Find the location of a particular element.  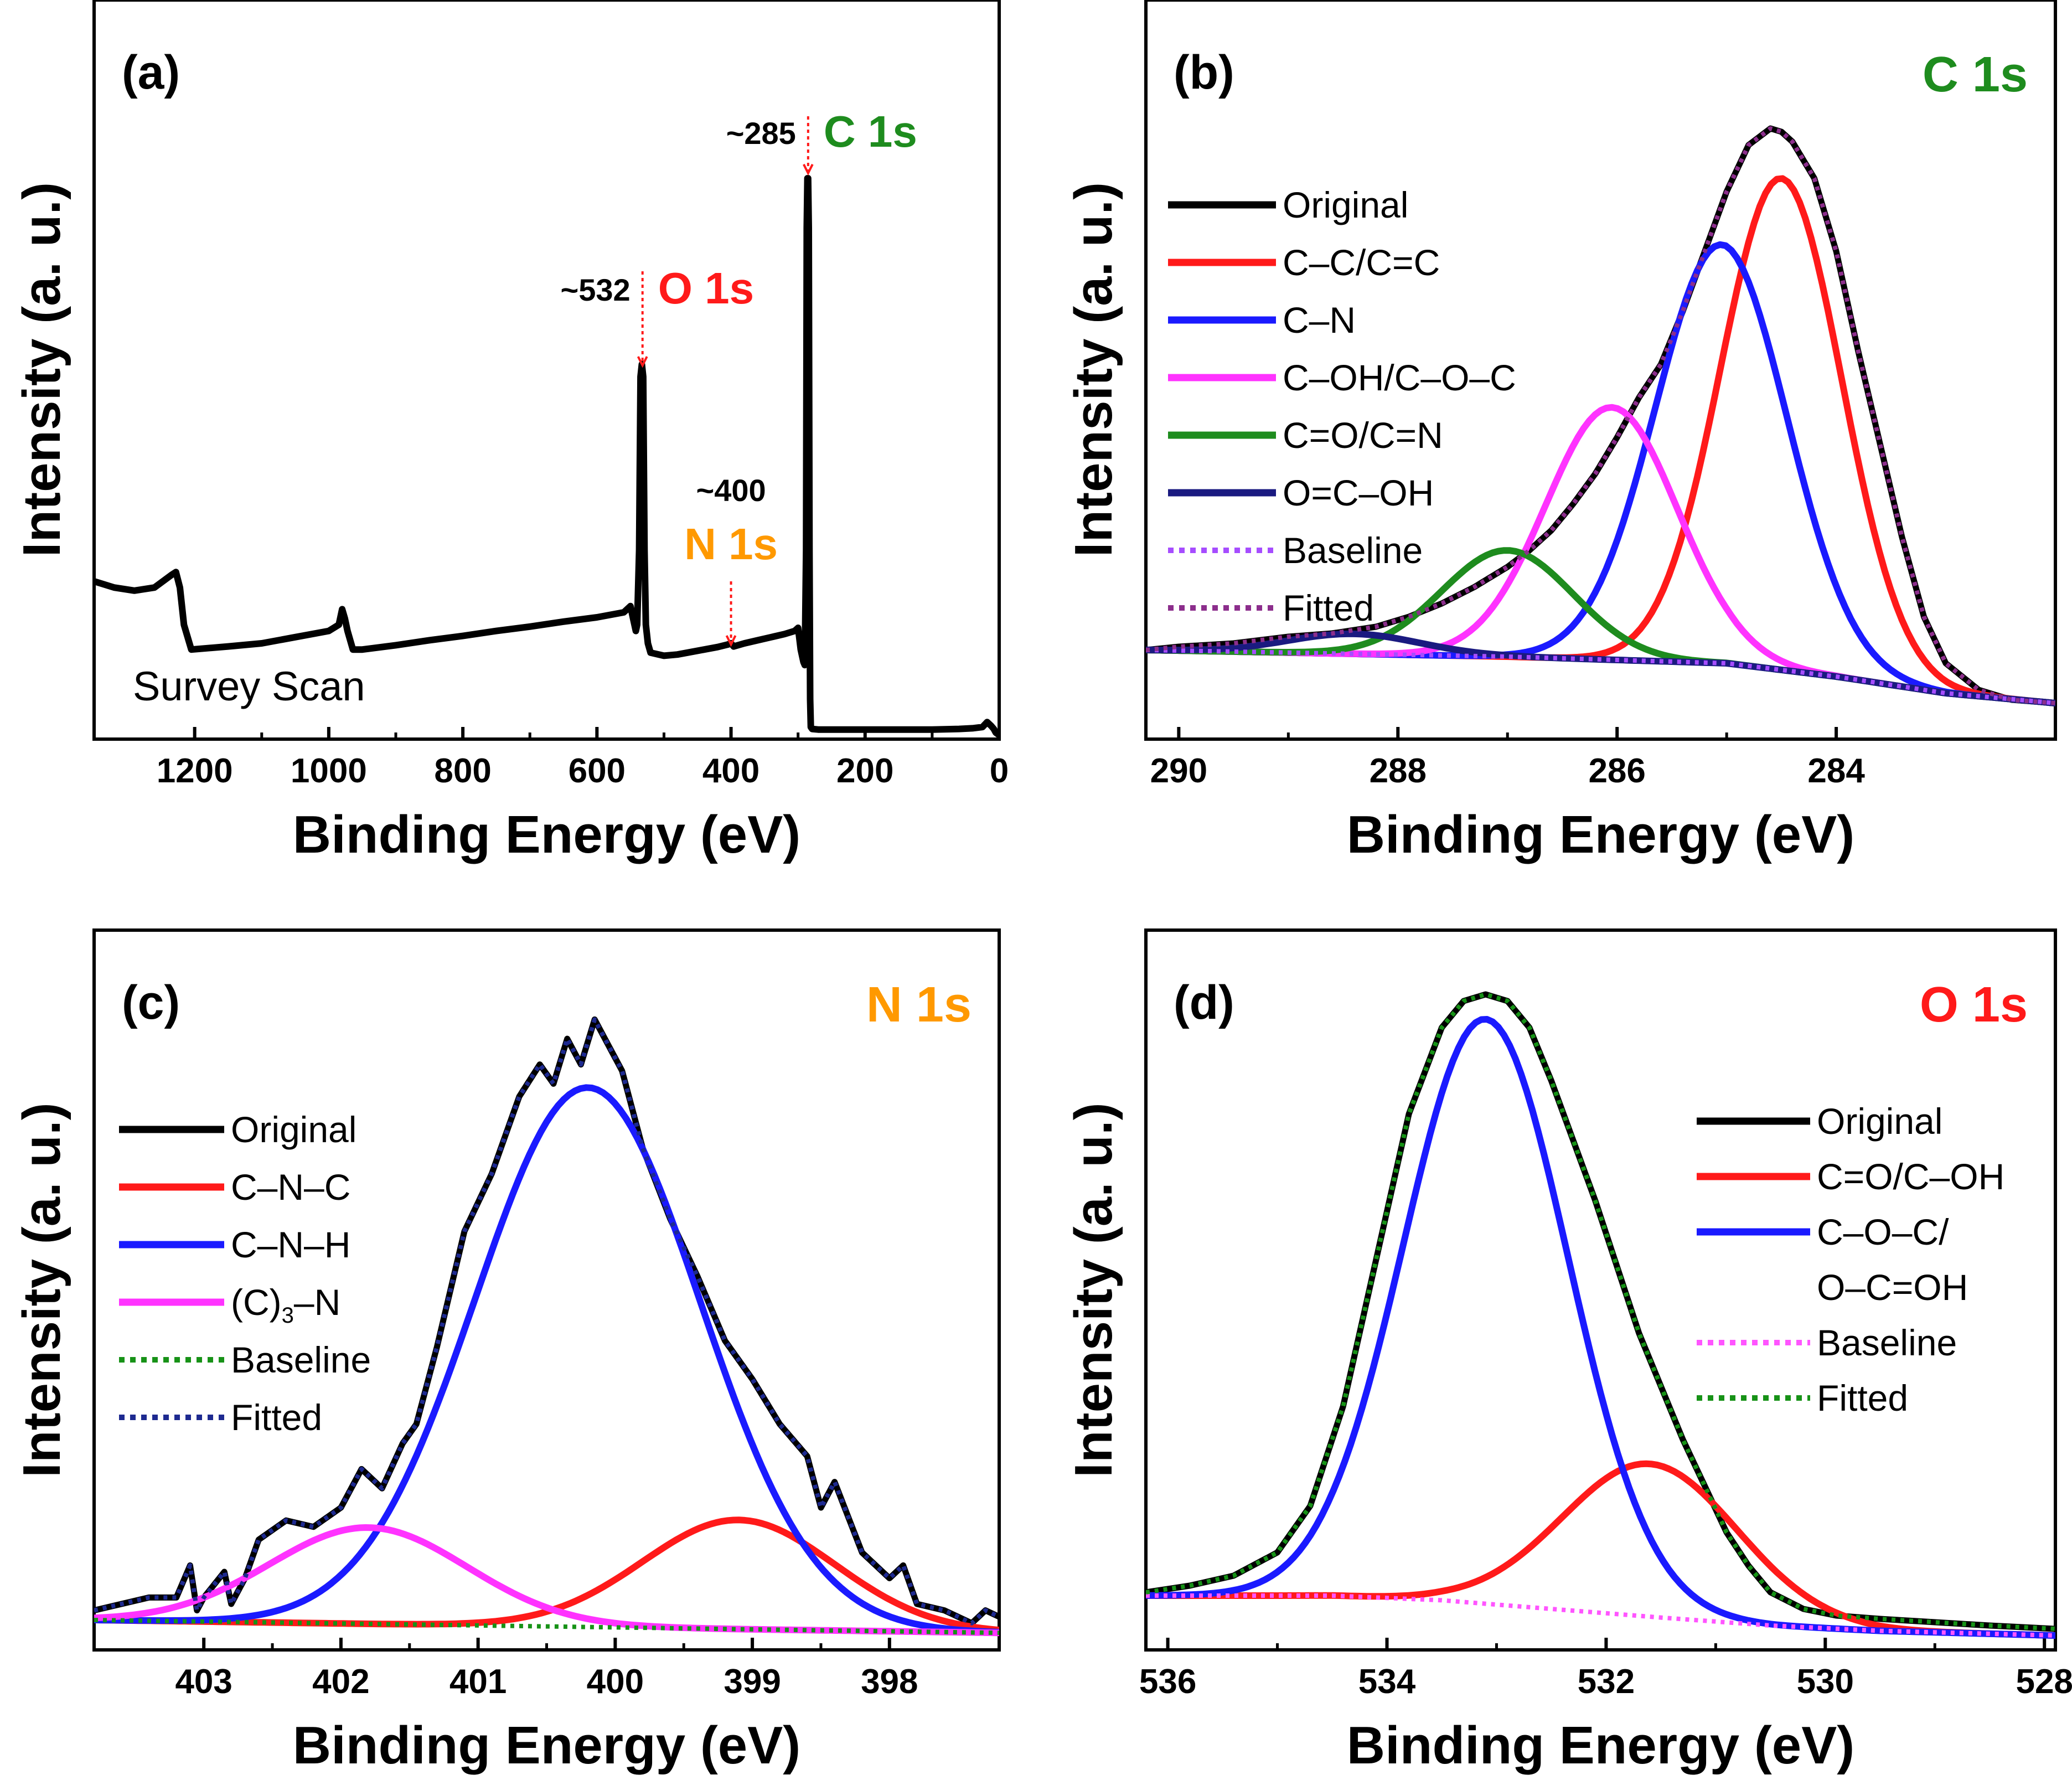

annotation-value: ~285 is located at coordinates (761, 133).